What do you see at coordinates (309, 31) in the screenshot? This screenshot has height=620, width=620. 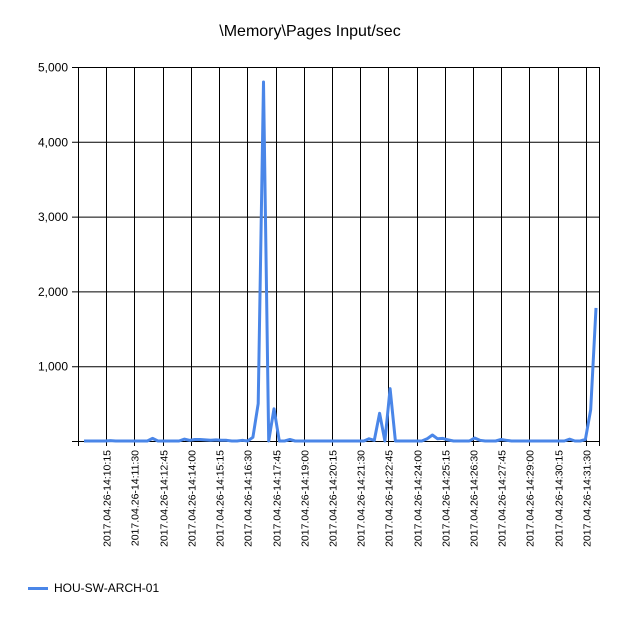 I see `chart-title: \Memory\Pages Input/sec` at bounding box center [309, 31].